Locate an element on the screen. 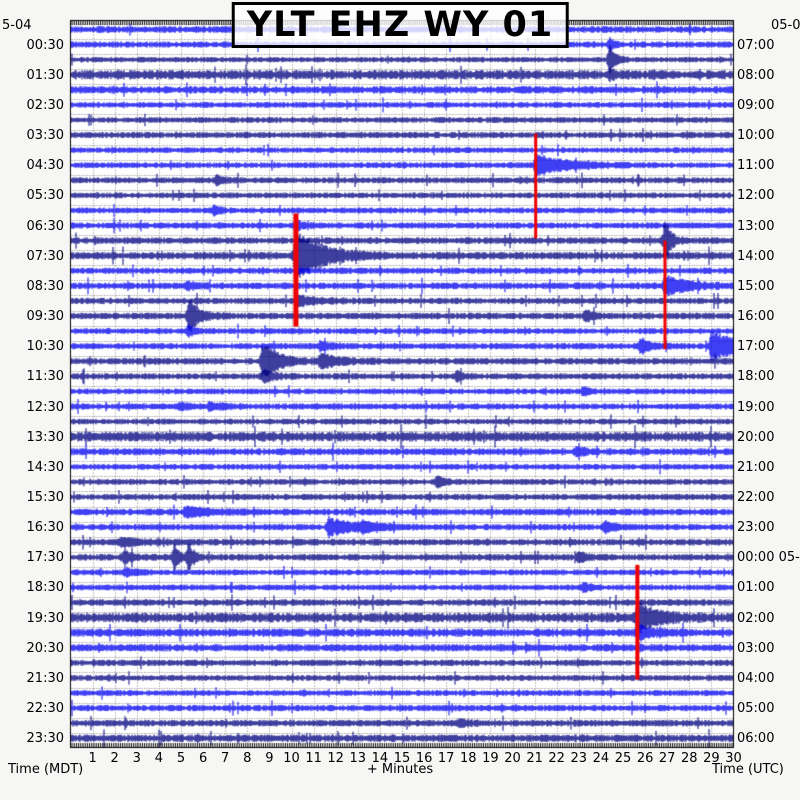  right-time-label: 09:00 is located at coordinates (756, 105).